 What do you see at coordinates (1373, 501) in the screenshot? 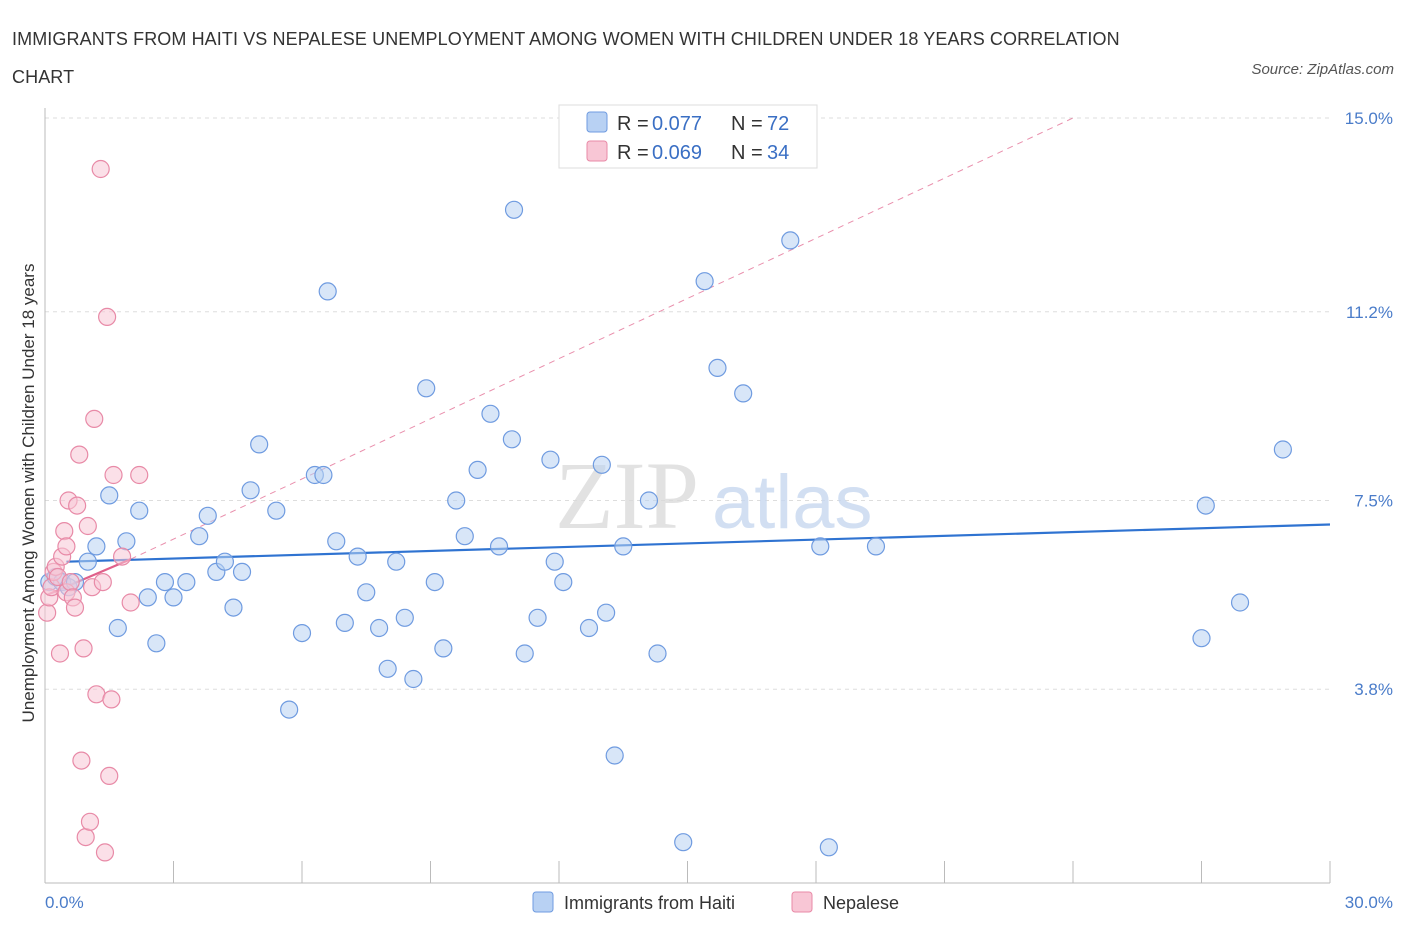
I see `y-tick-label-1: 7.5%` at bounding box center [1373, 501].